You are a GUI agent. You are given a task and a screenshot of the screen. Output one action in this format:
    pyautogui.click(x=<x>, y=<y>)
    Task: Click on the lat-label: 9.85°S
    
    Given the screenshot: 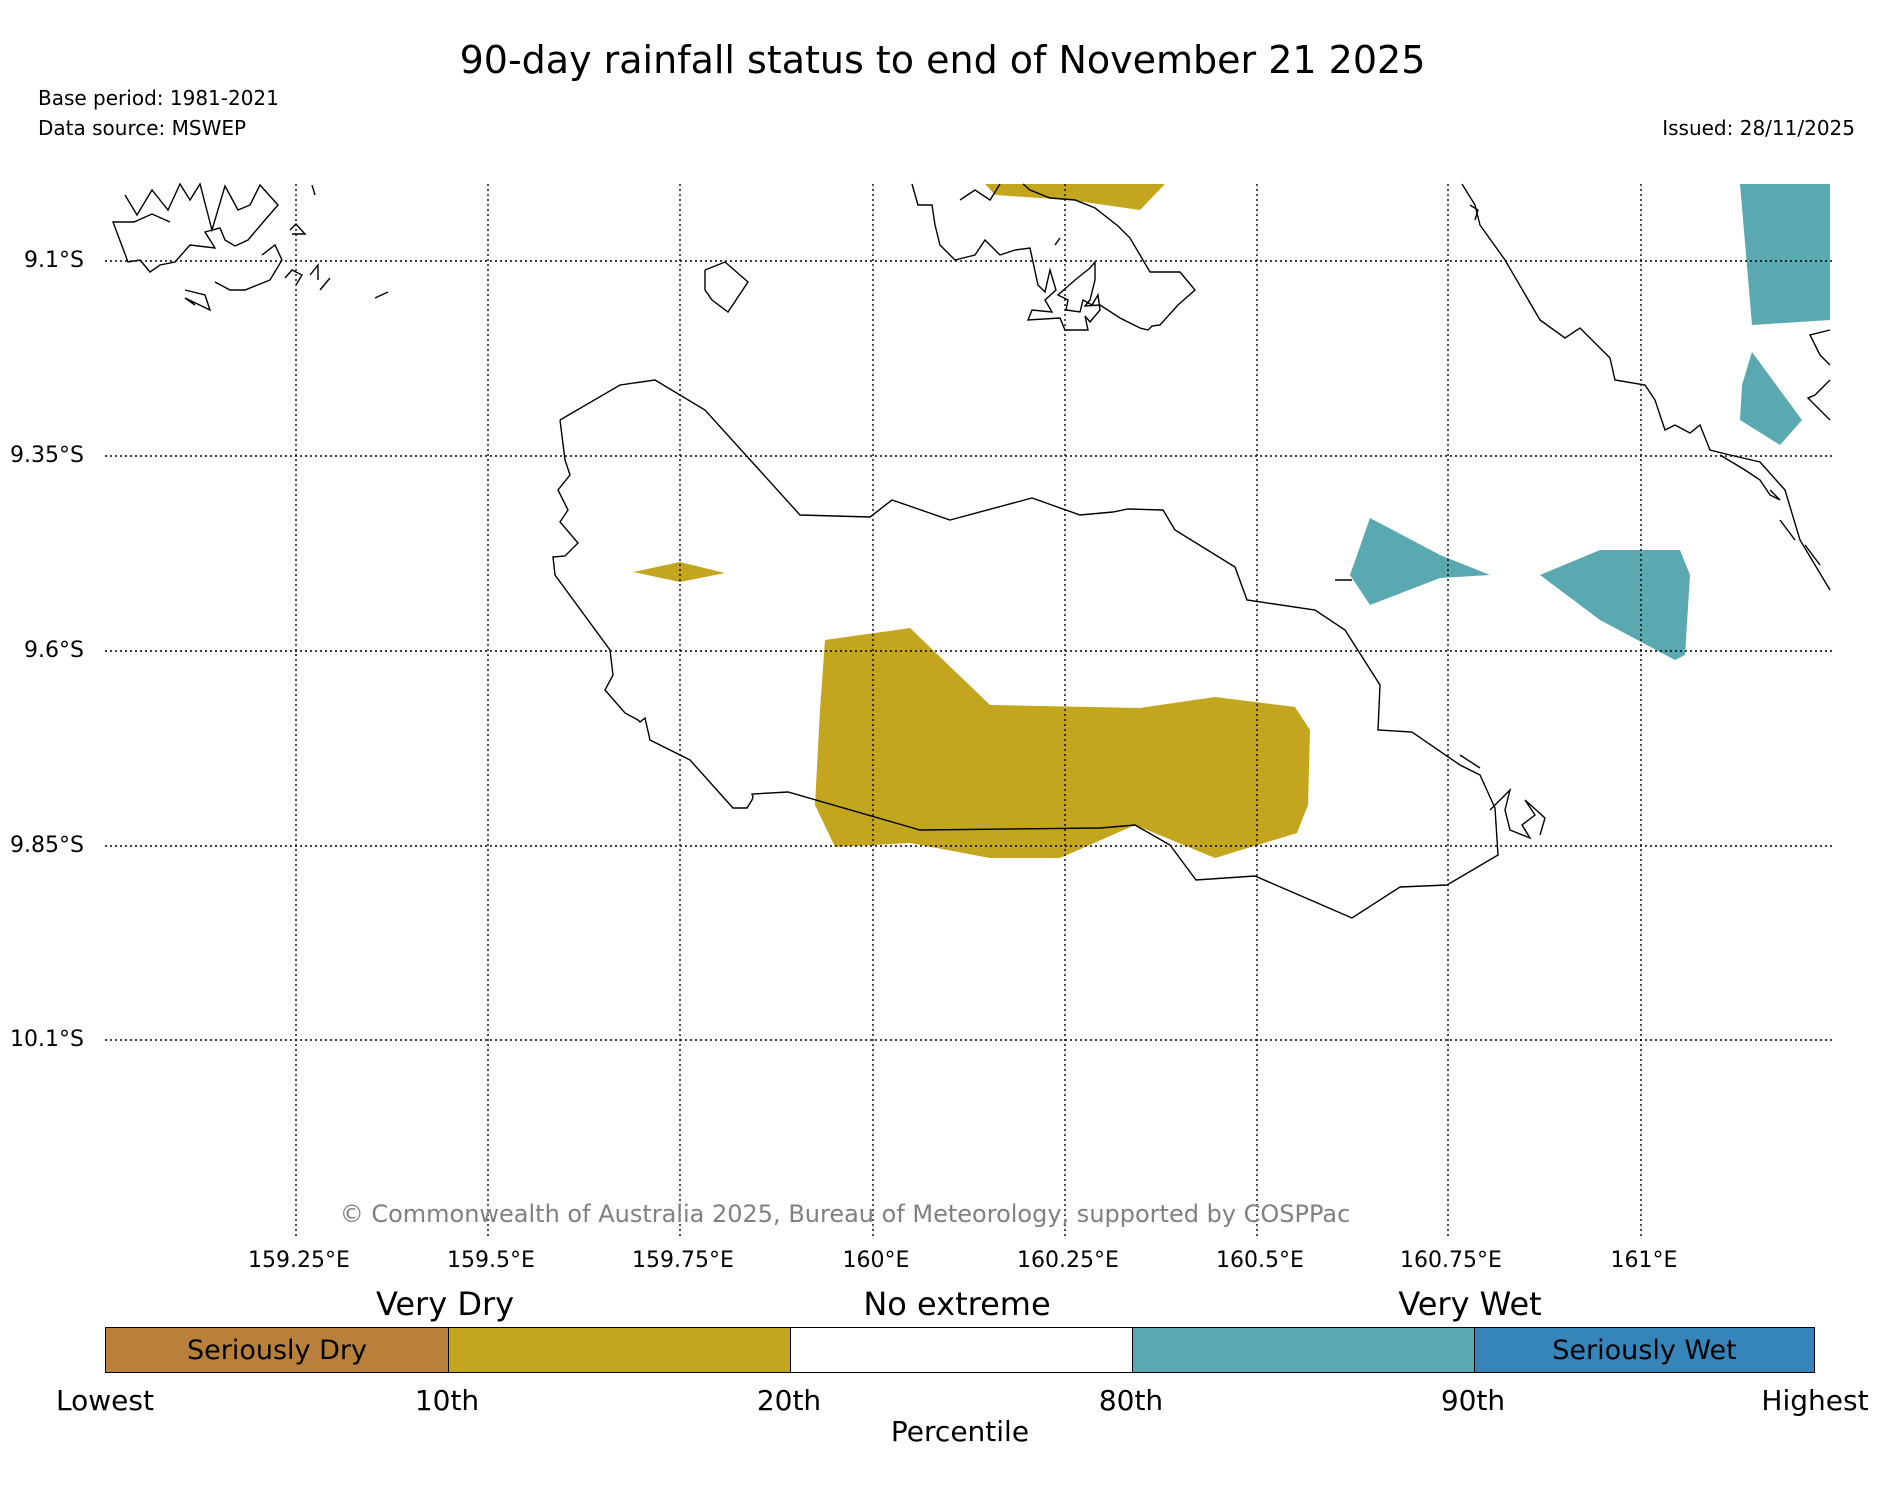 What is the action you would take?
    pyautogui.click(x=47, y=845)
    